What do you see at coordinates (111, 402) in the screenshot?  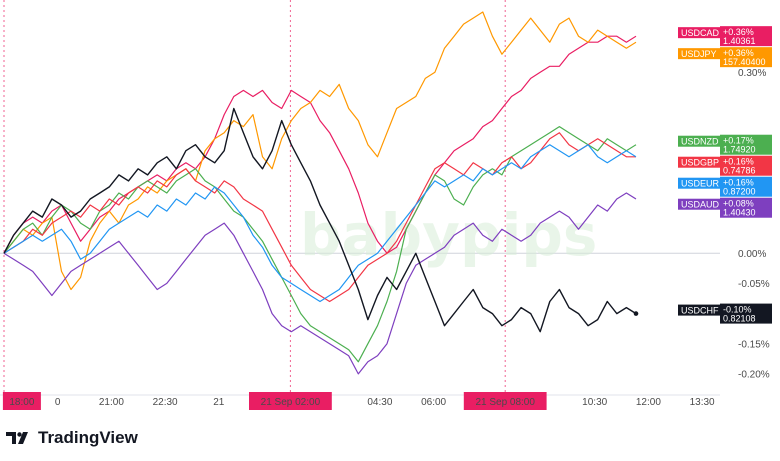 I see `x-tick-label-2: 21:00` at bounding box center [111, 402].